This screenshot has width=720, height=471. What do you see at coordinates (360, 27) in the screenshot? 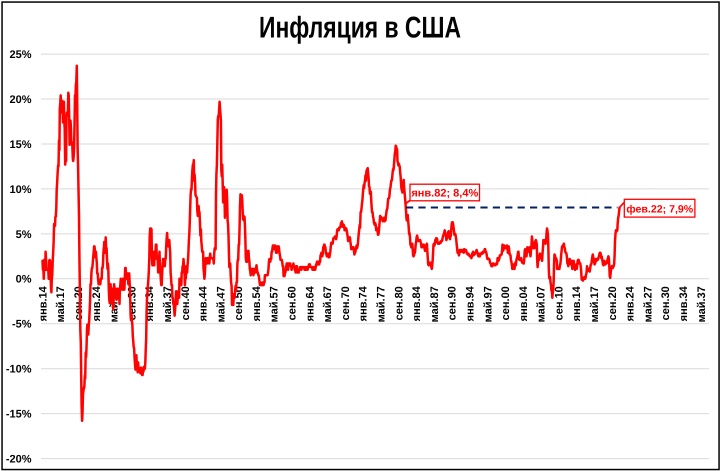
I see `svg-text: Инфляция в США` at bounding box center [360, 27].